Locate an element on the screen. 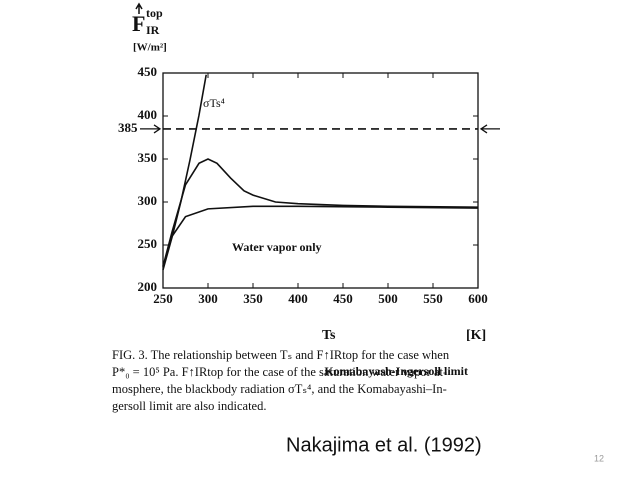  y-unit: [W/m²] is located at coordinates (150, 48).